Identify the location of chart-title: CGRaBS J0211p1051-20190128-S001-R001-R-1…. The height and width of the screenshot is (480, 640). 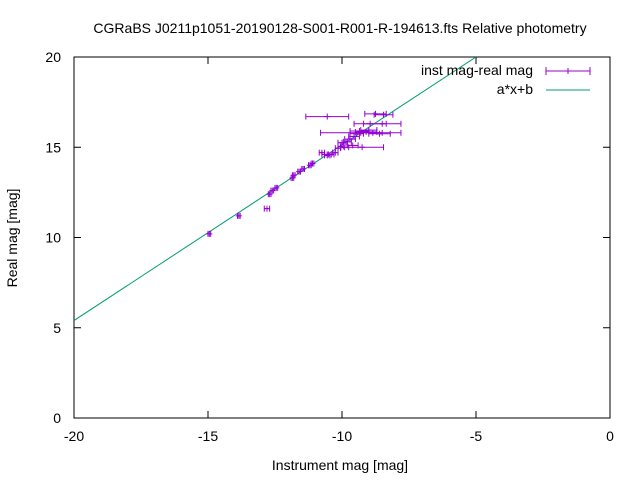
(339, 28).